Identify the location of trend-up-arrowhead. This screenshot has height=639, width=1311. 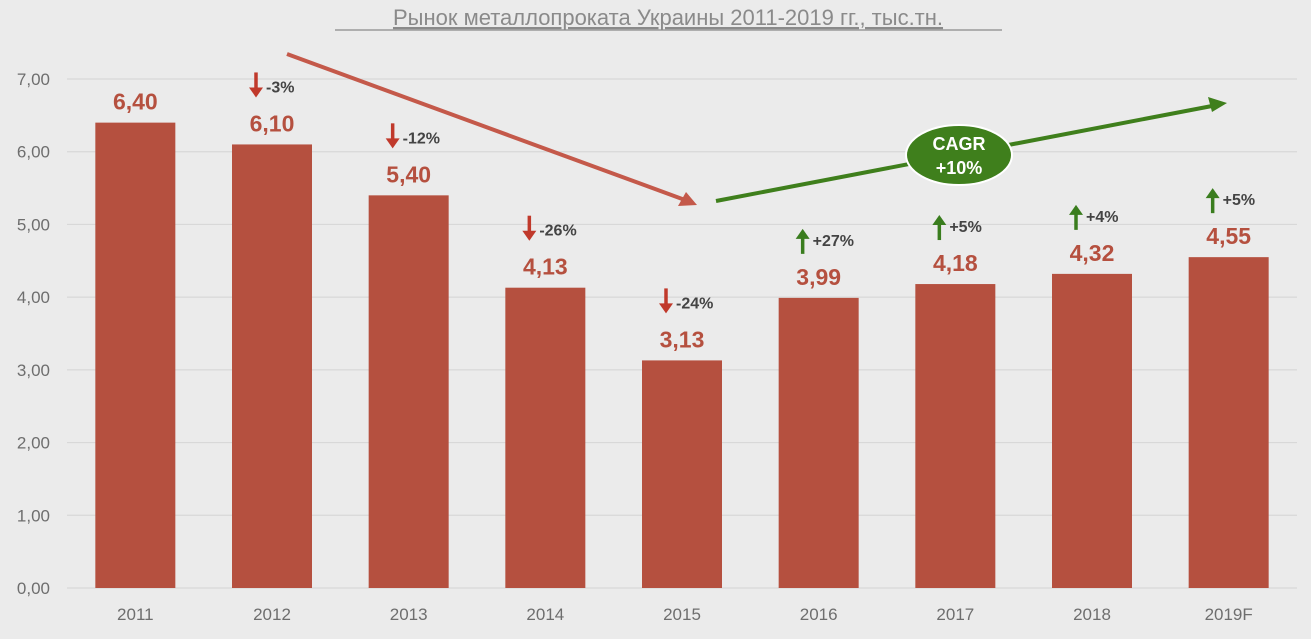
(1217, 104).